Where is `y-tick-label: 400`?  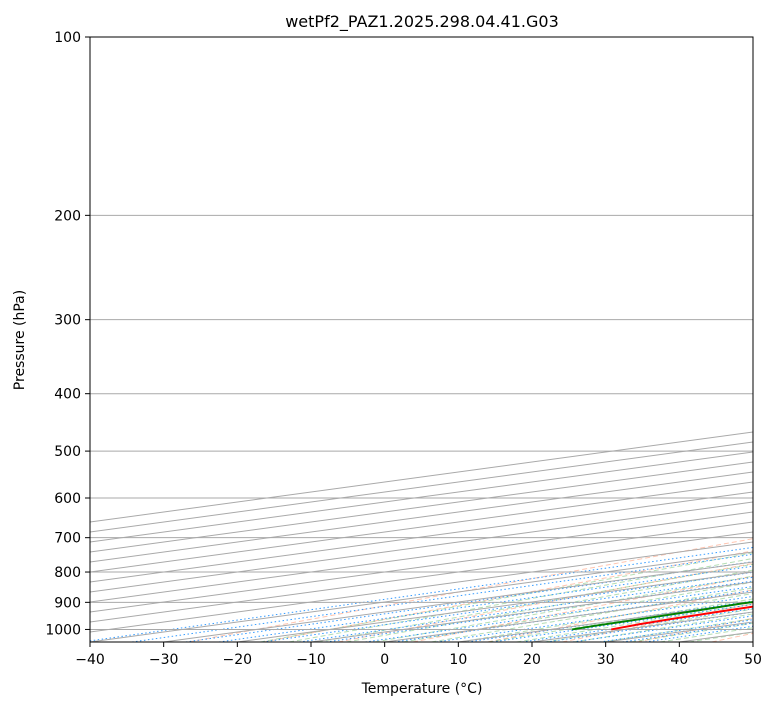 y-tick-label: 400 is located at coordinates (67, 395).